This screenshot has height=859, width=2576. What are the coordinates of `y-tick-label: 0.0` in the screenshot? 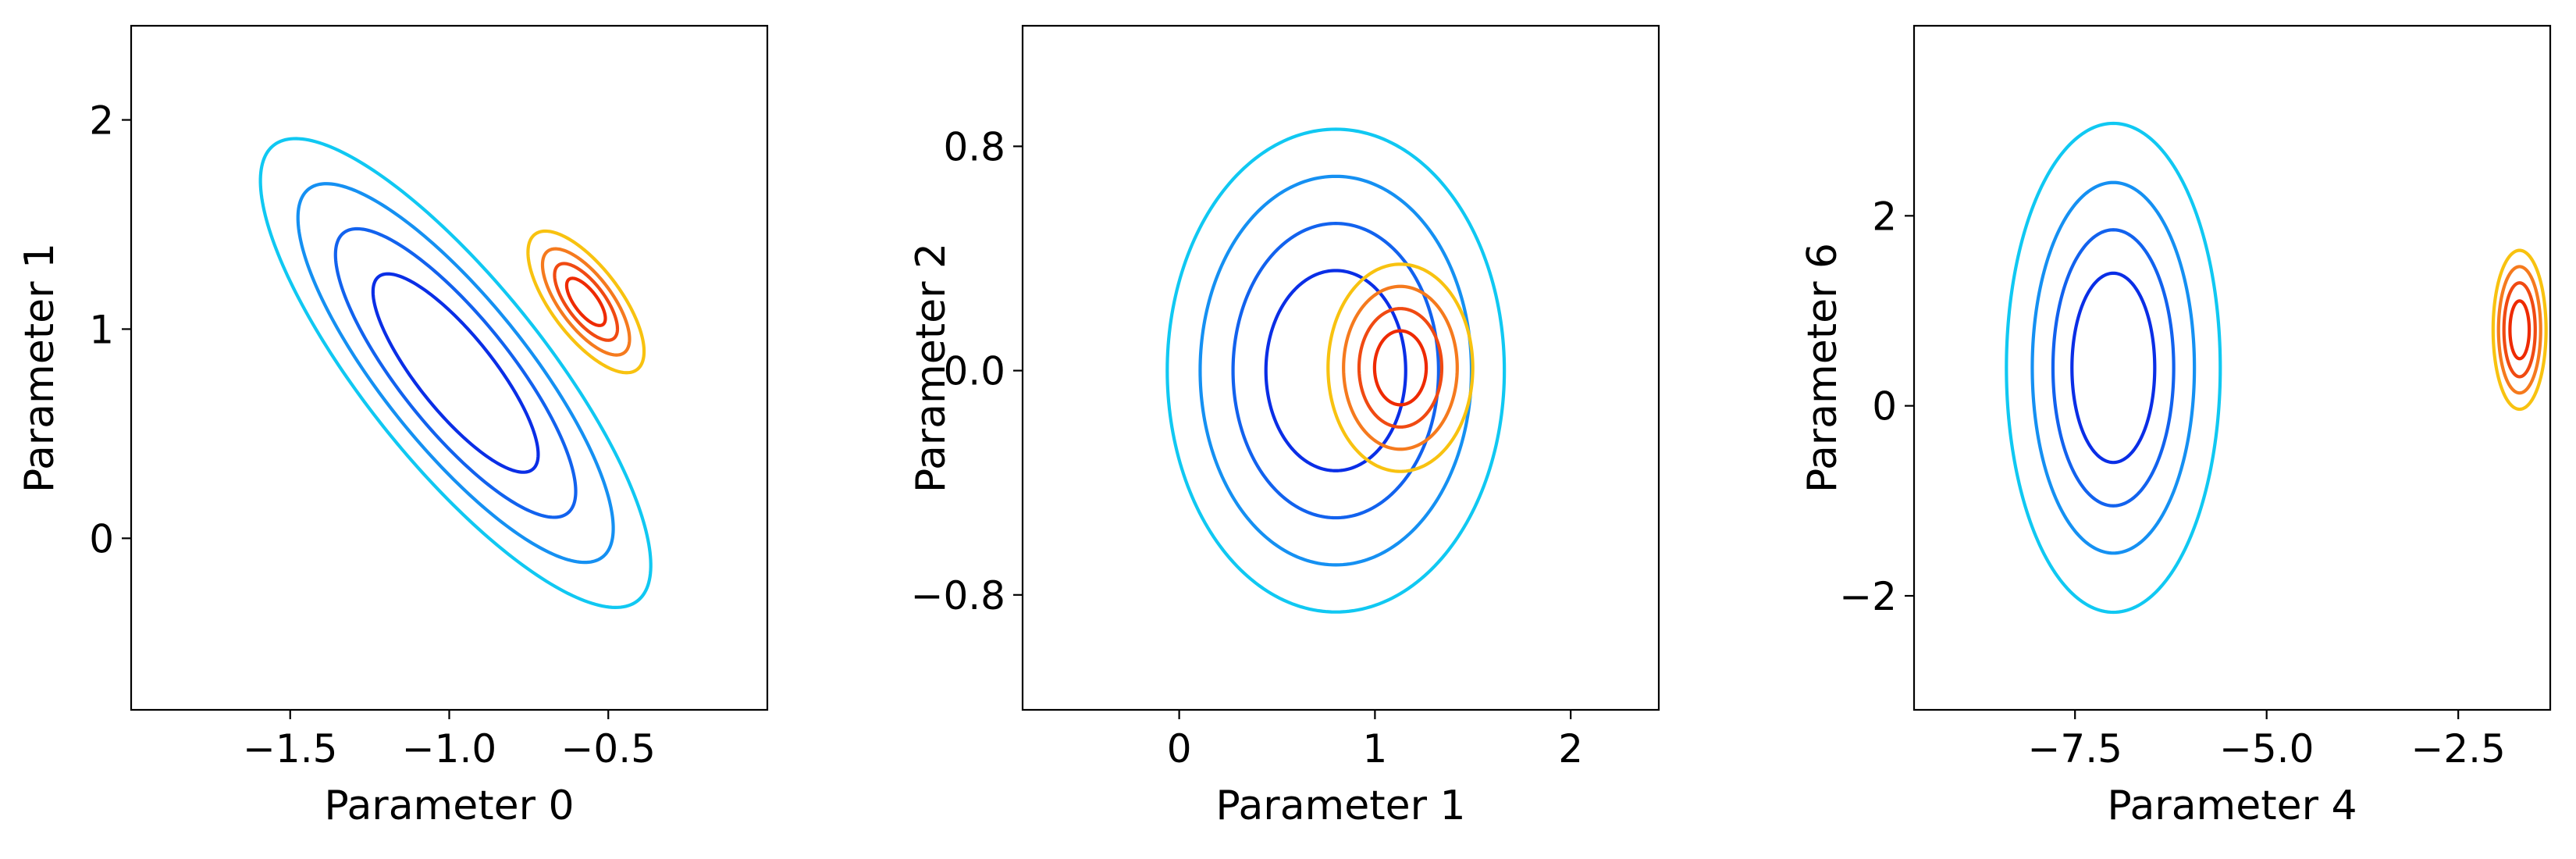 It's located at (974, 371).